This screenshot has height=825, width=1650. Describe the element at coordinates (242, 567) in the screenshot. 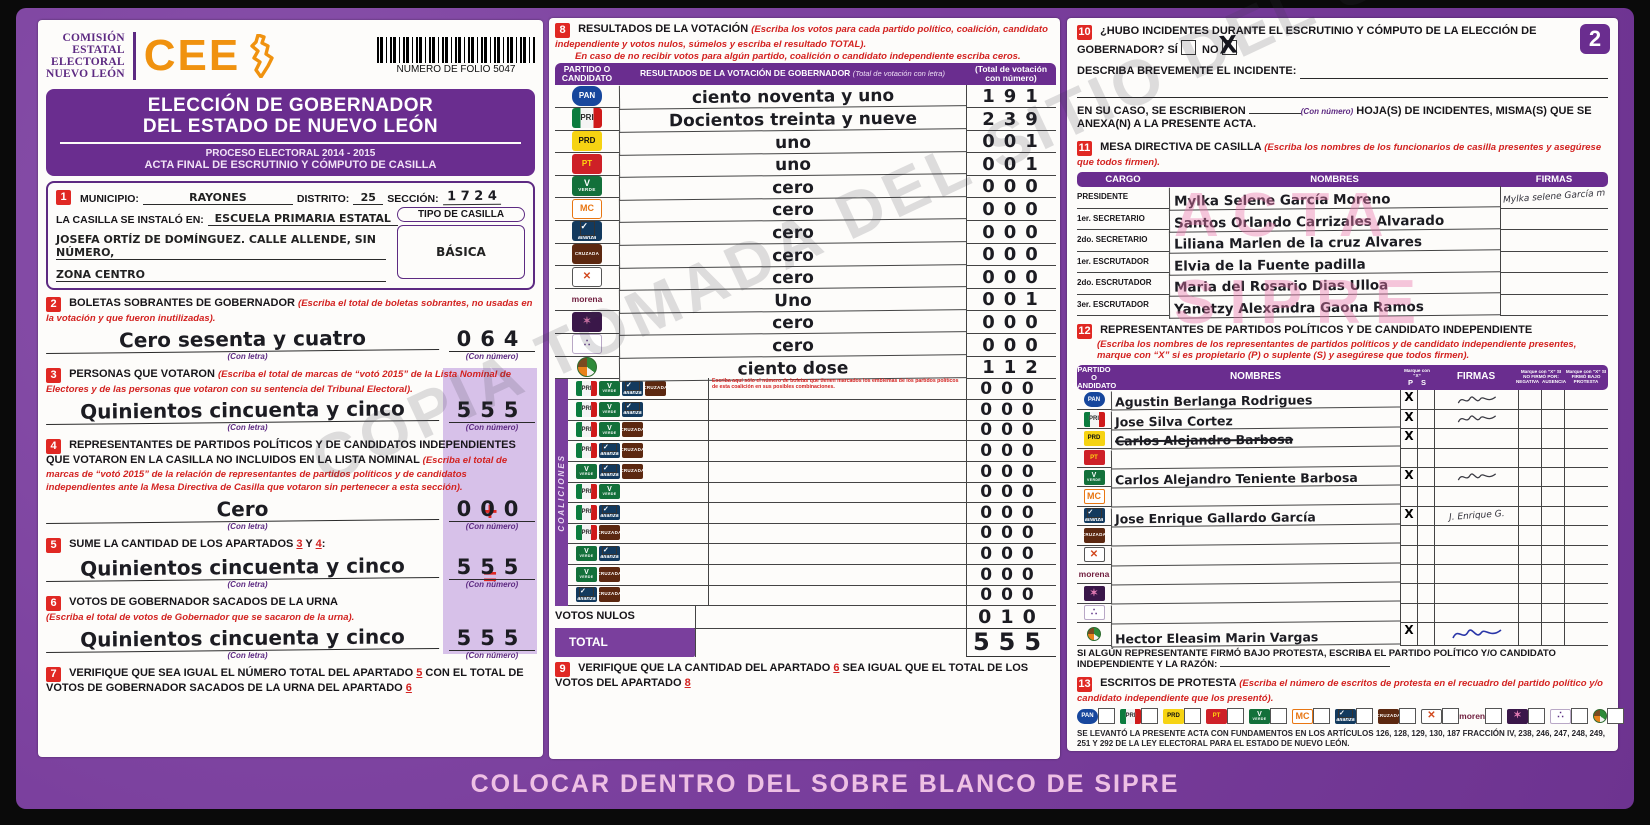

I see `section5-letra-field: Quinientos cincuenta y cinco` at that location.